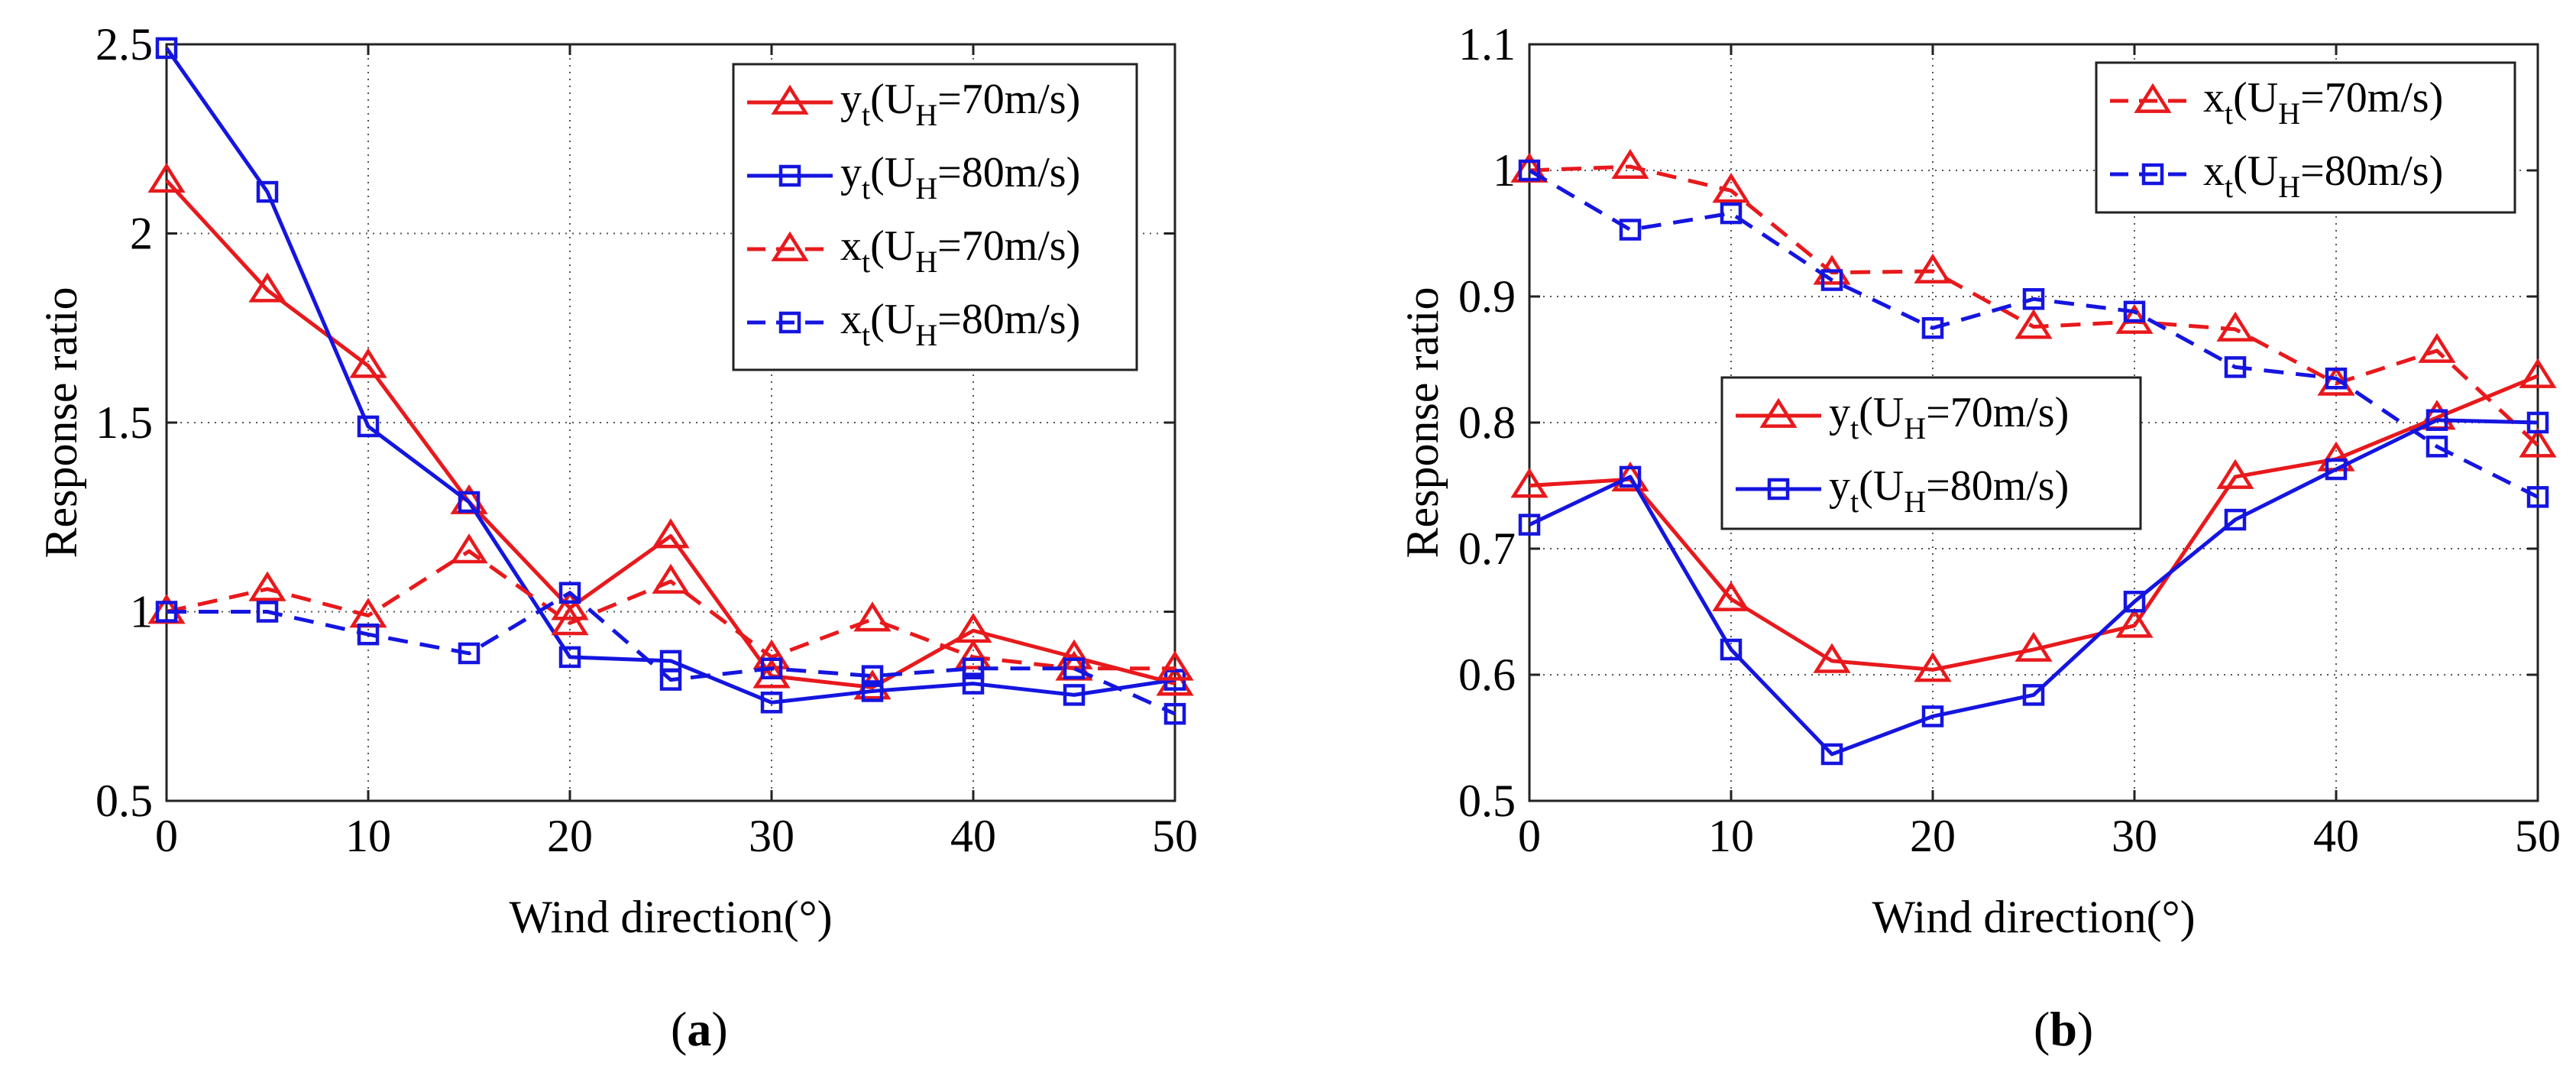  What do you see at coordinates (1422, 423) in the screenshot?
I see `y-axis-label: Response ratio` at bounding box center [1422, 423].